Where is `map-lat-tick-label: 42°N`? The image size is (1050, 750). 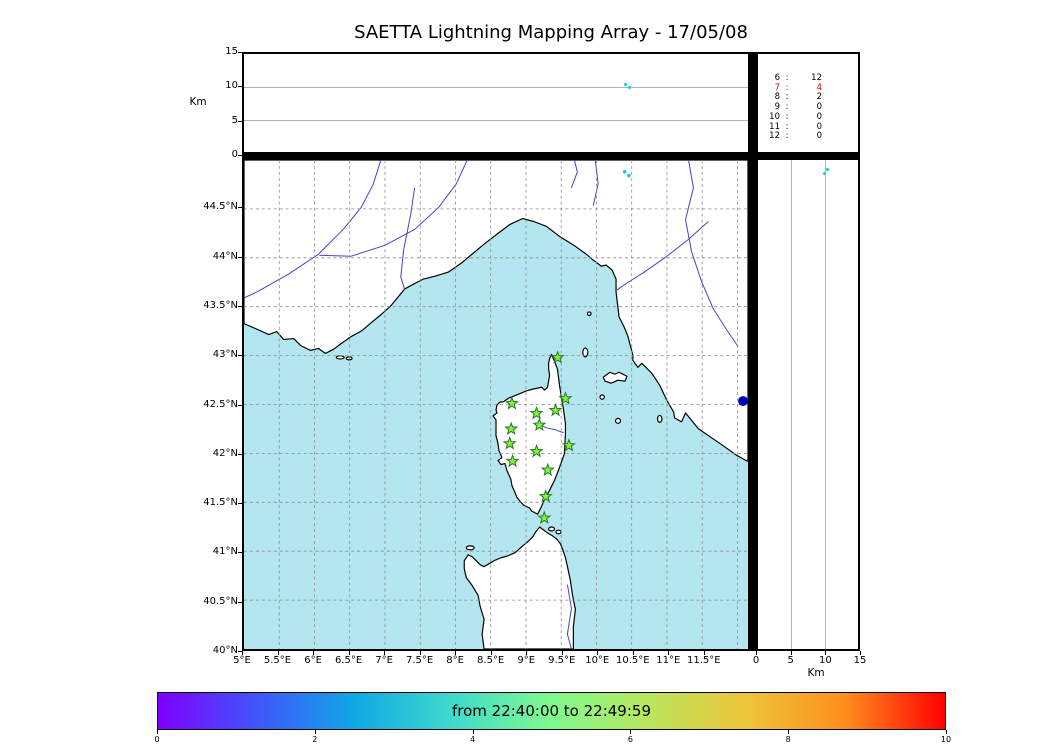 map-lat-tick-label: 42°N is located at coordinates (225, 453).